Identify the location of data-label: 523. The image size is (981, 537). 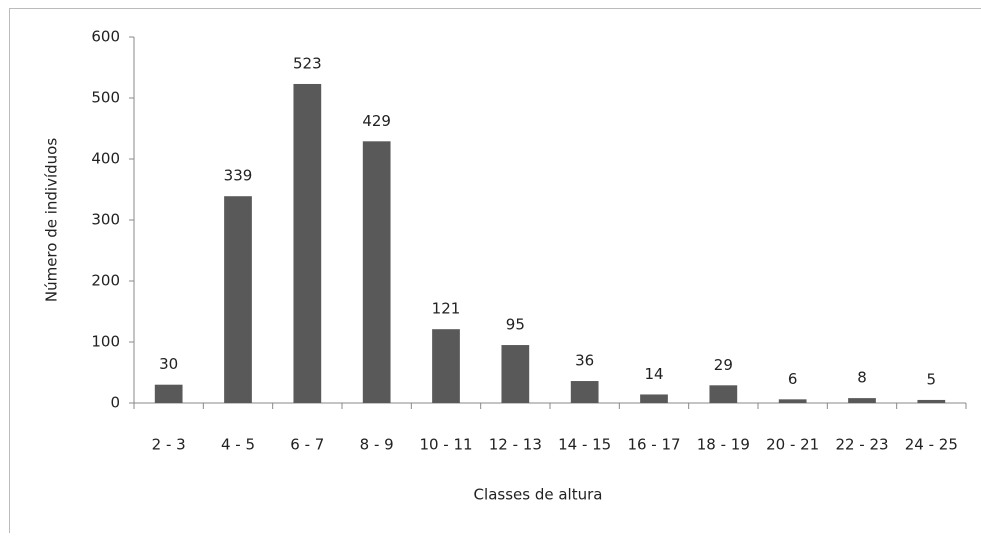
(307, 63).